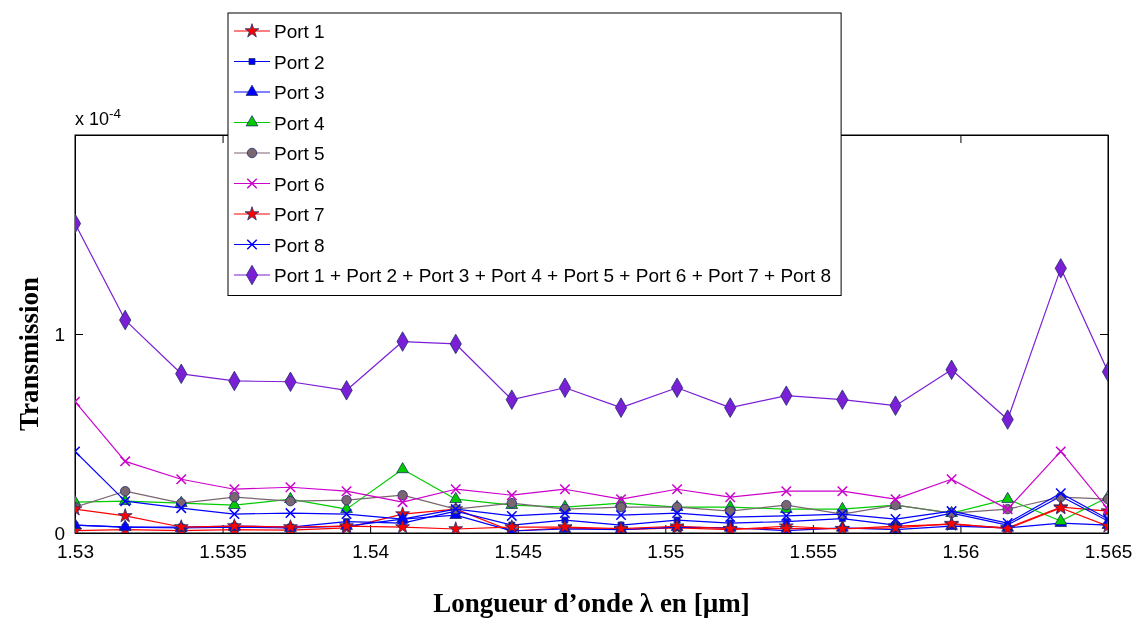  Describe the element at coordinates (813, 552) in the screenshot. I see `x-tick-label: 1.555` at that location.